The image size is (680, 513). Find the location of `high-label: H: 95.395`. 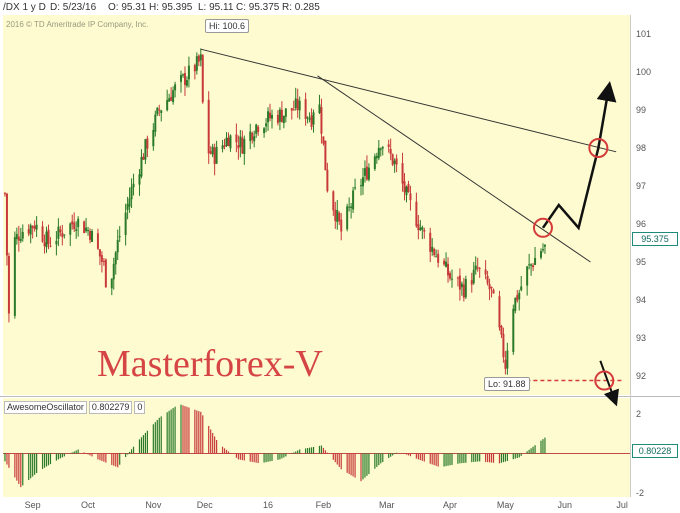

high-label: H: 95.395 is located at coordinates (171, 7).